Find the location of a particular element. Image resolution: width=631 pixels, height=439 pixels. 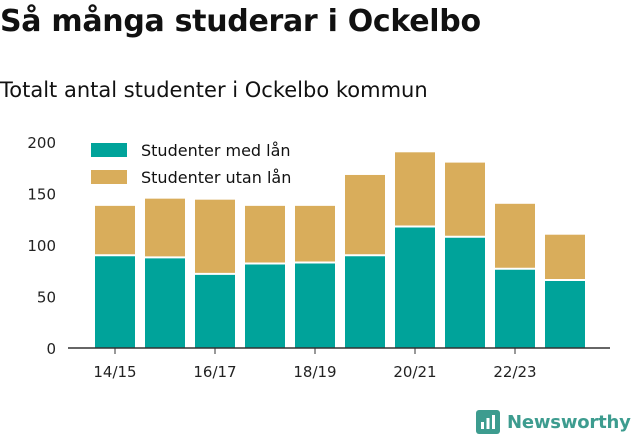

y-tick-label: 0 is located at coordinates (51, 349).